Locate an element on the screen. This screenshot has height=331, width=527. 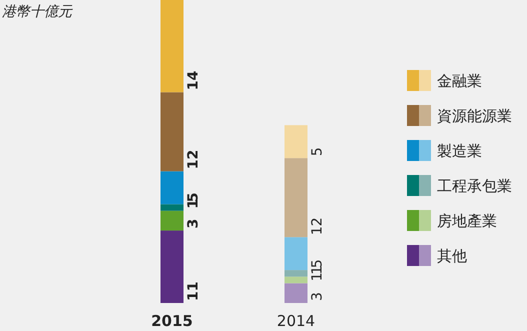
legend-label: 房地產業 is located at coordinates (467, 221).